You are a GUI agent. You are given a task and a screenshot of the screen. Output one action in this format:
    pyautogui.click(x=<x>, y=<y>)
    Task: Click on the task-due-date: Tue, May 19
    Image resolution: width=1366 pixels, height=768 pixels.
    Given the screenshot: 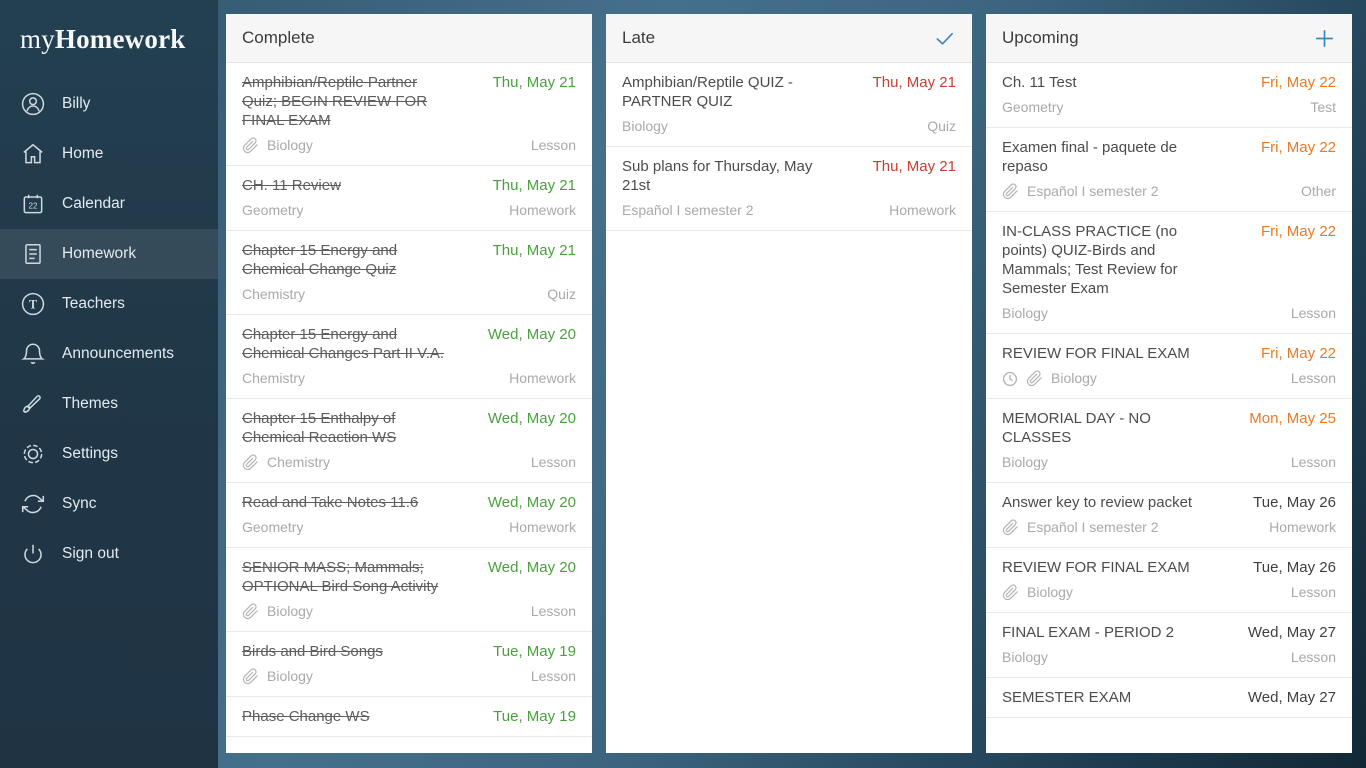 What is the action you would take?
    pyautogui.click(x=534, y=651)
    